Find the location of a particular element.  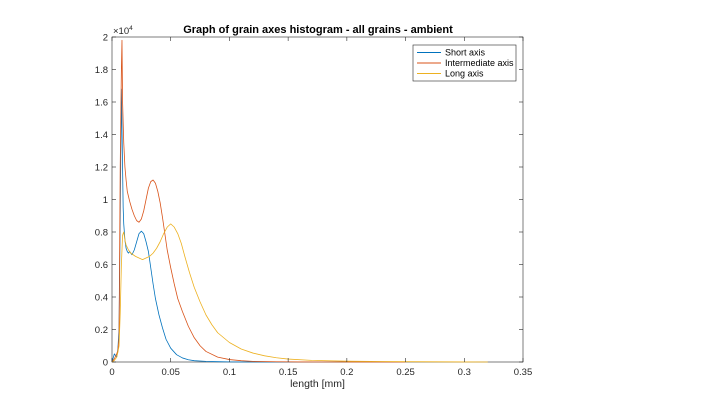

y-tick-label: 0.4 is located at coordinates (101, 298).